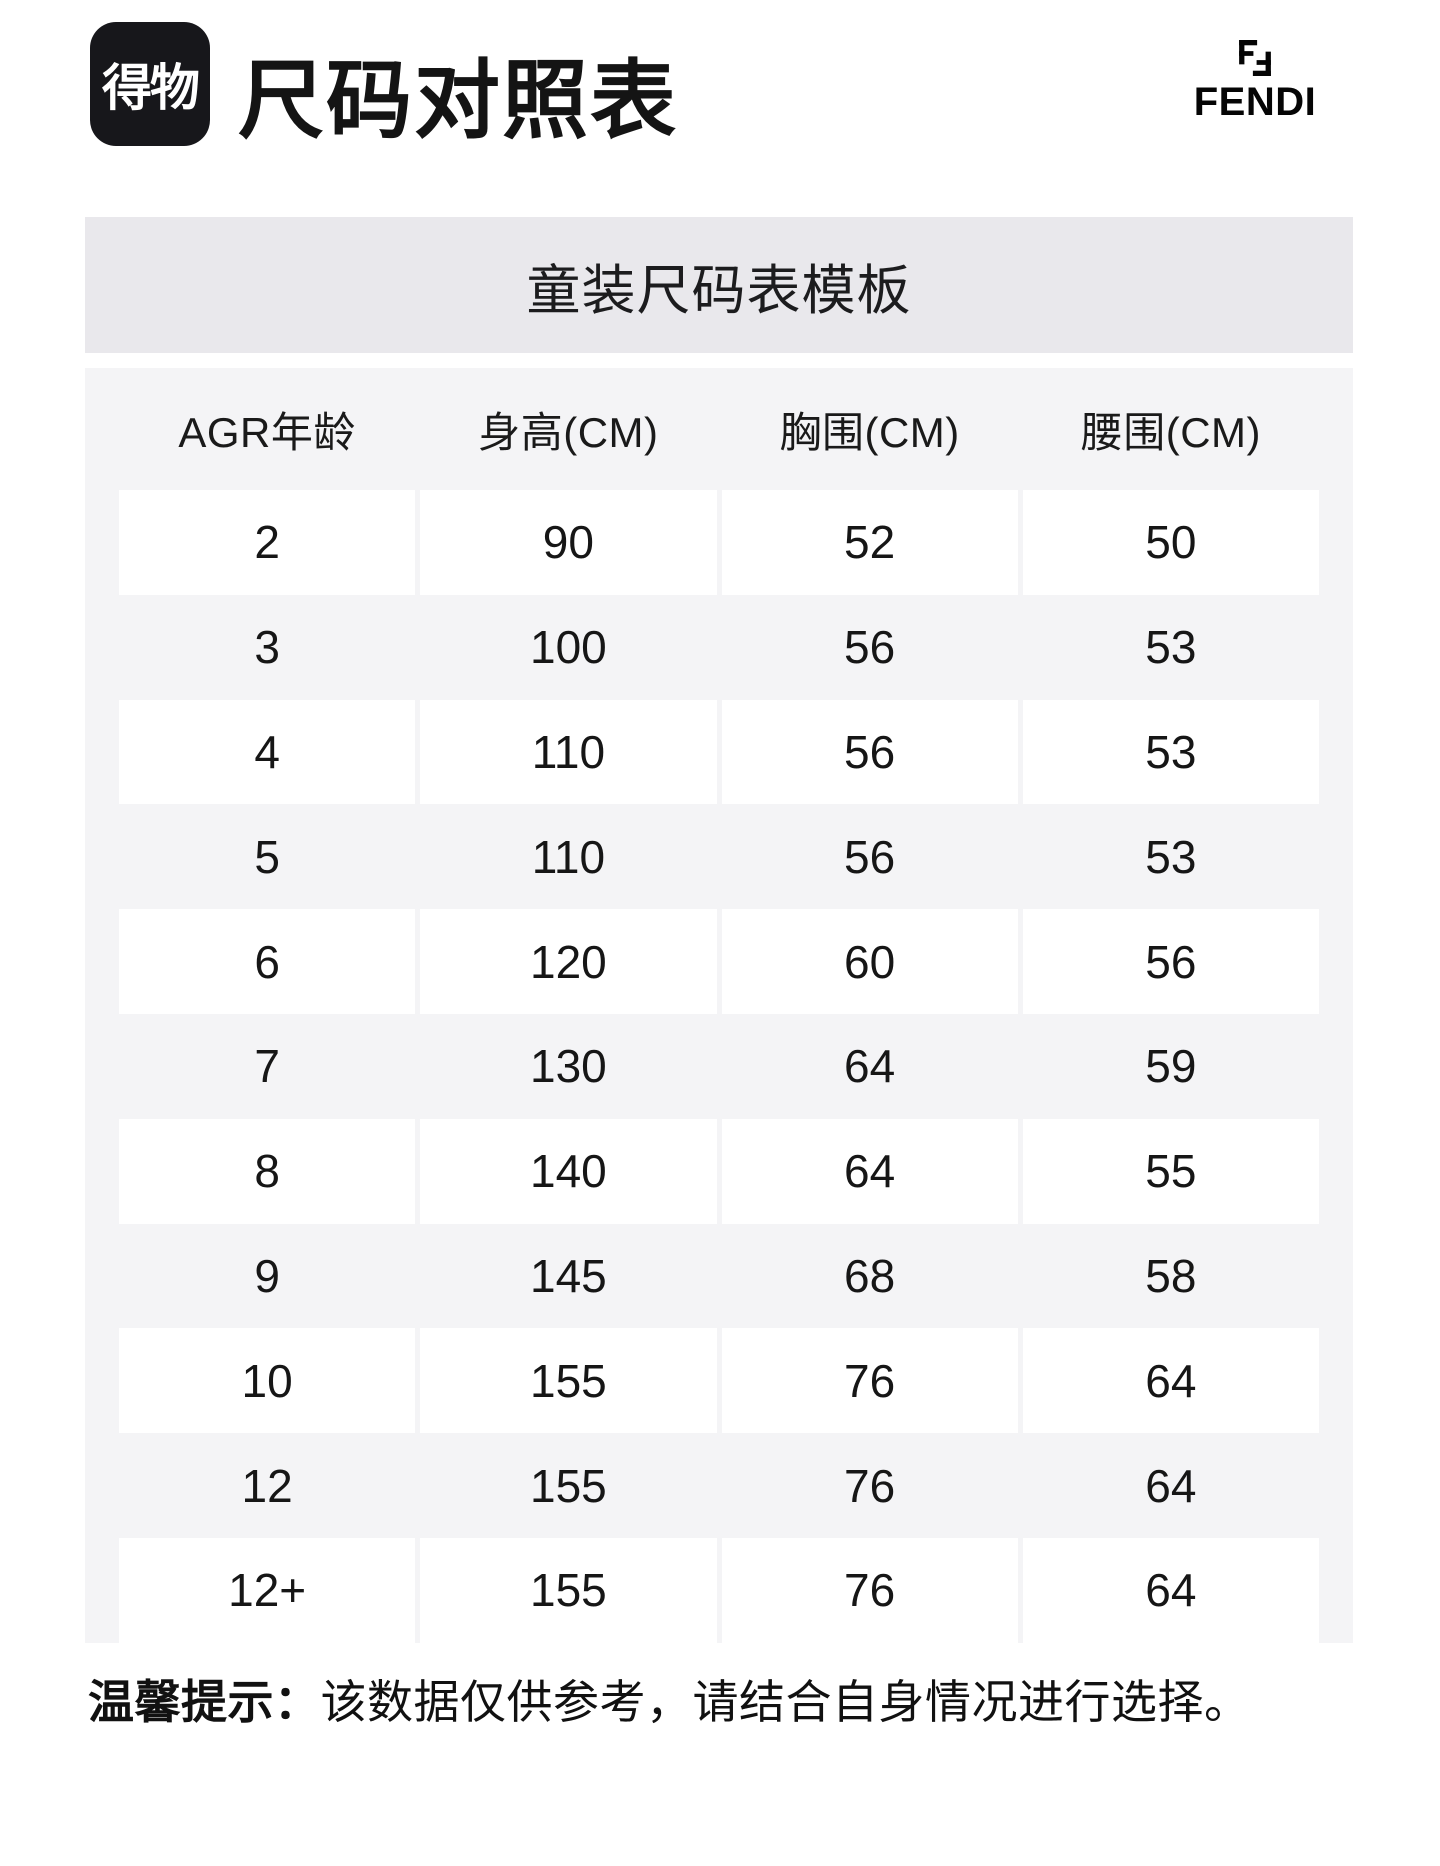 Image resolution: width=1440 pixels, height=1866 pixels. Describe the element at coordinates (869, 961) in the screenshot. I see `table-cell: 60` at that location.